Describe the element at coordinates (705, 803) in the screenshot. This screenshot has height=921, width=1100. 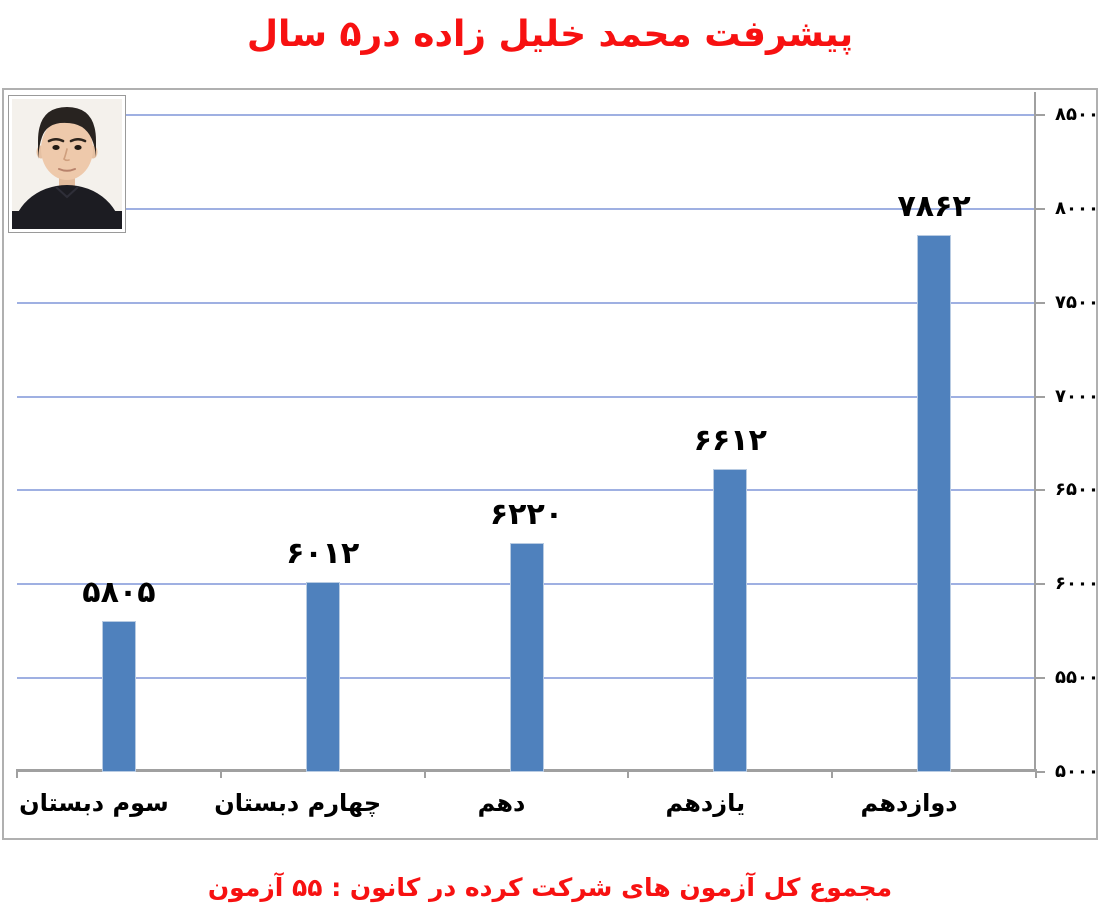
I see `x-axis-label: یازدهم` at that location.